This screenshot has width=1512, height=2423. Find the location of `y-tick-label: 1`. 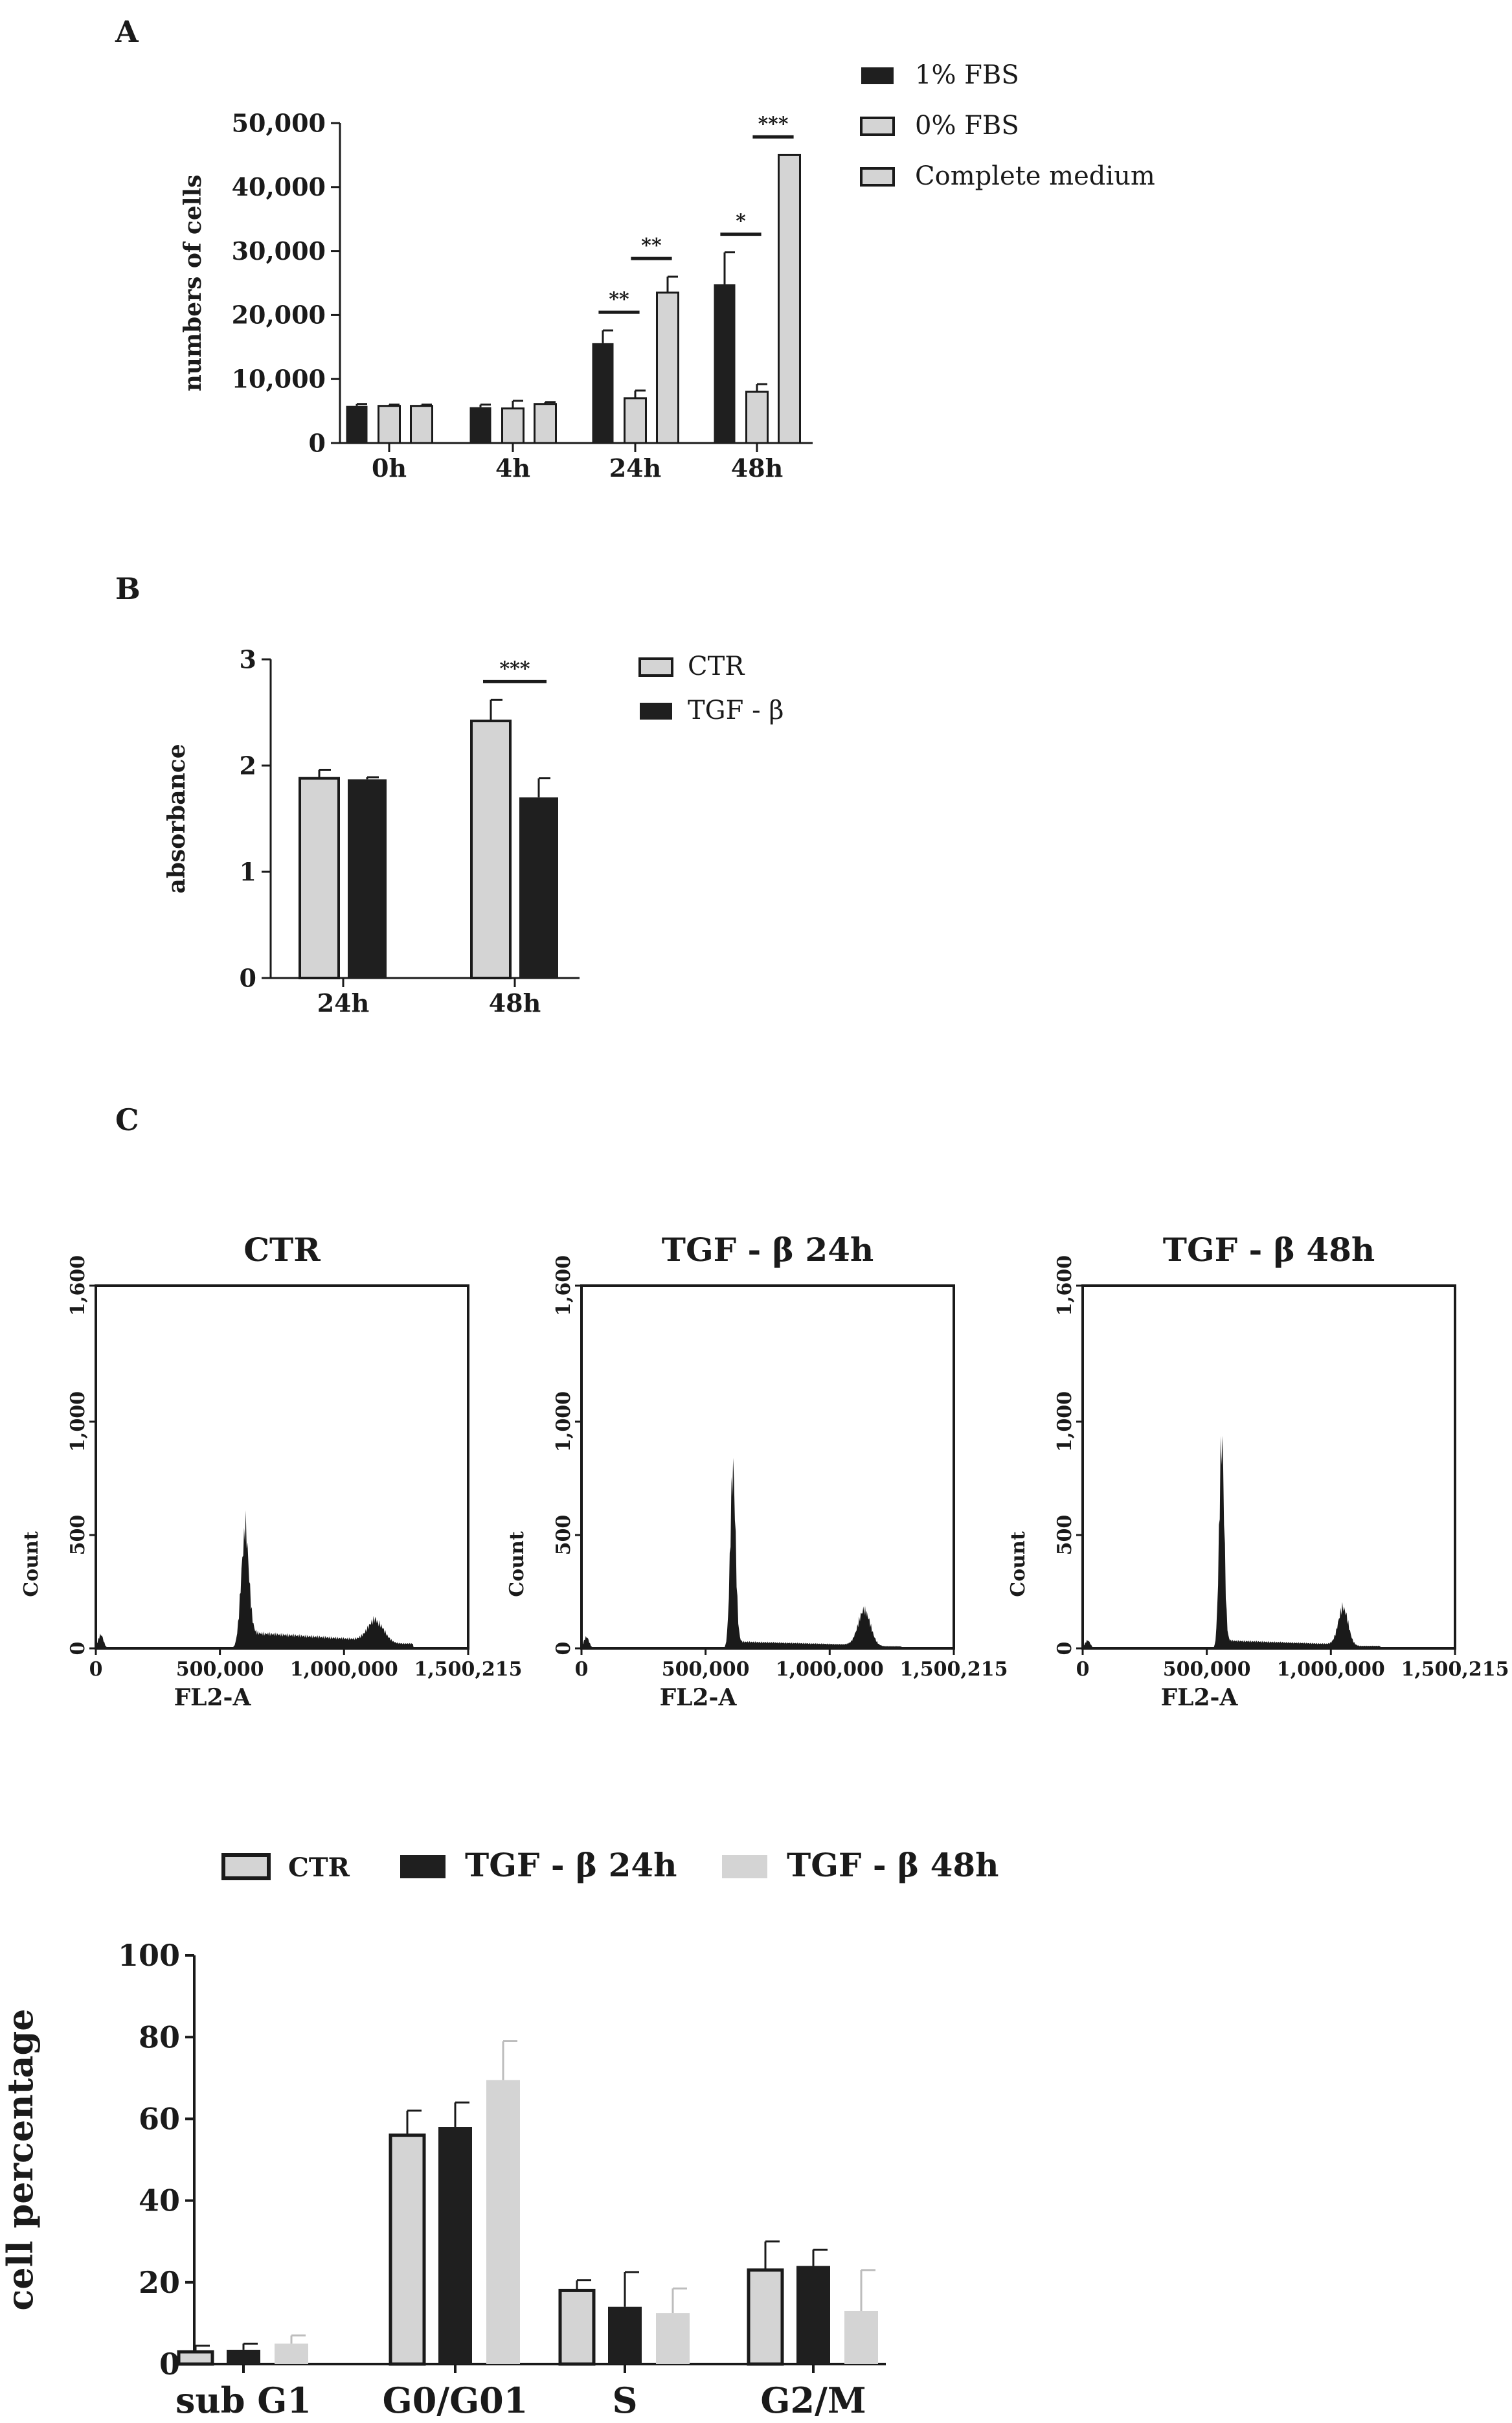

y-tick-label: 1 is located at coordinates (248, 871).